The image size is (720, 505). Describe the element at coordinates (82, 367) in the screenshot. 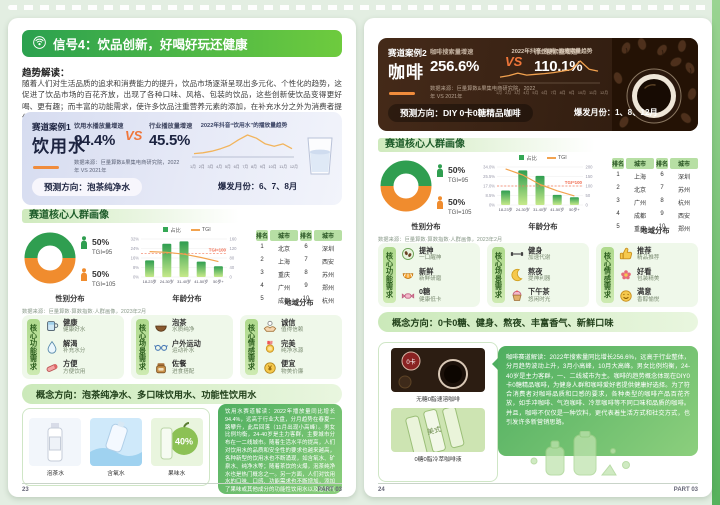

I see `need-item: 方便 方便饮用` at that location.